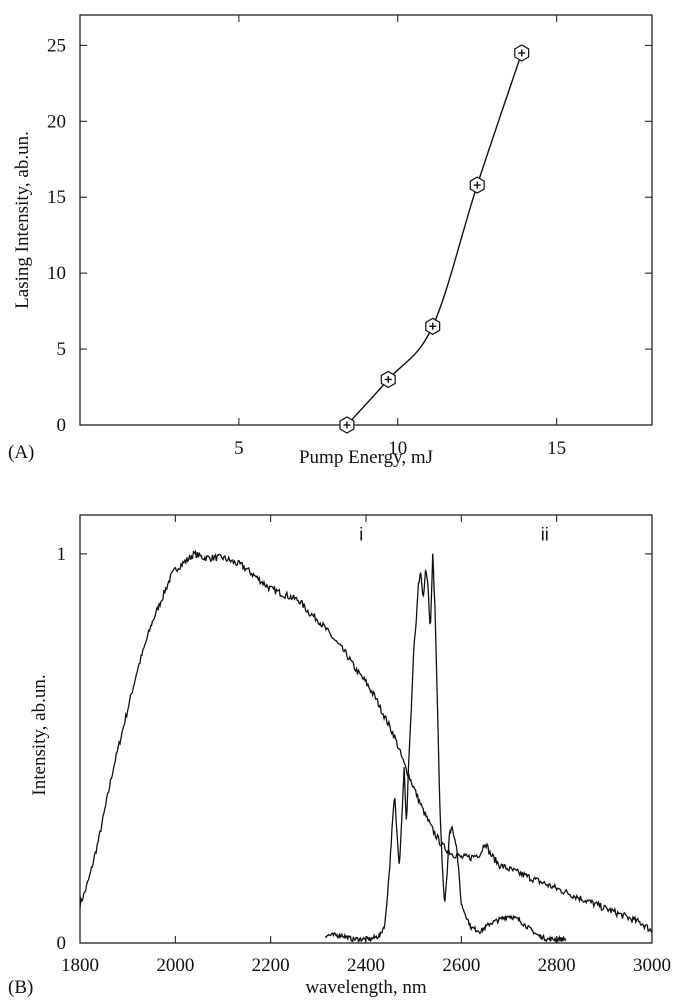 This screenshot has height=1001, width=676. Describe the element at coordinates (557, 965) in the screenshot. I see `panel-b-x-tick-label: 2800` at that location.